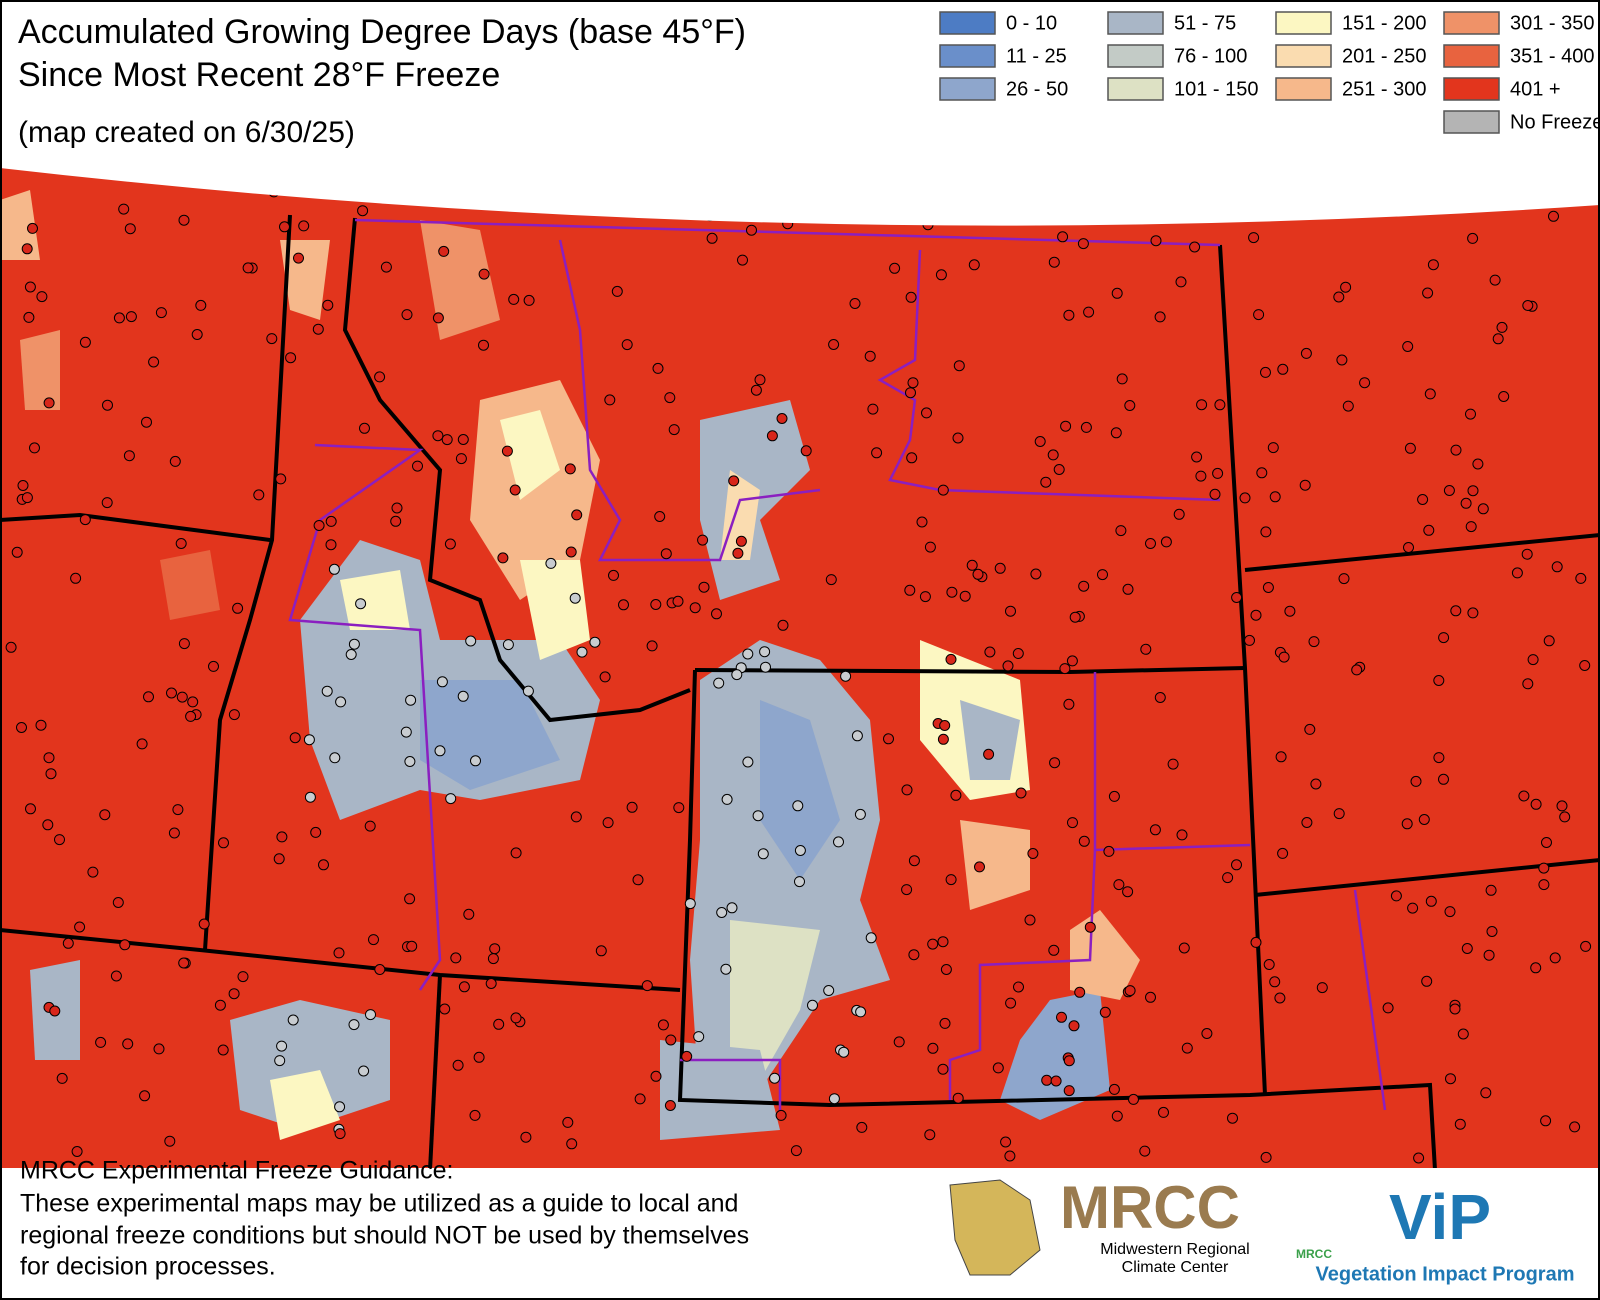 The width and height of the screenshot is (1600, 1300). I want to click on vip-wordmark: ViP, so click(1440, 1217).